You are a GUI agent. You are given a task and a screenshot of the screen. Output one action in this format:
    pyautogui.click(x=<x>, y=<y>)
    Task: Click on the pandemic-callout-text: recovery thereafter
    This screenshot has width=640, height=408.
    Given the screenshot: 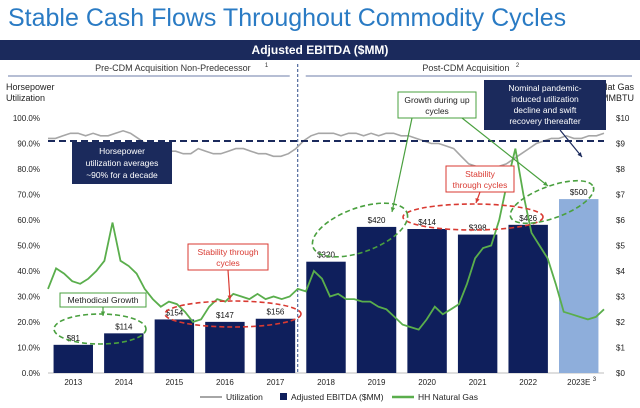 What is the action you would take?
    pyautogui.click(x=545, y=121)
    